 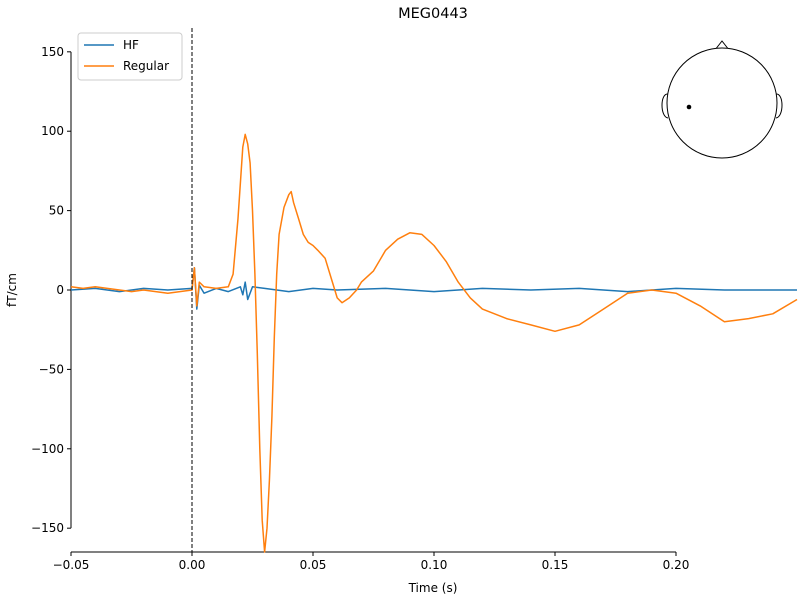 I want to click on legend-entry: HF, so click(x=131, y=45).